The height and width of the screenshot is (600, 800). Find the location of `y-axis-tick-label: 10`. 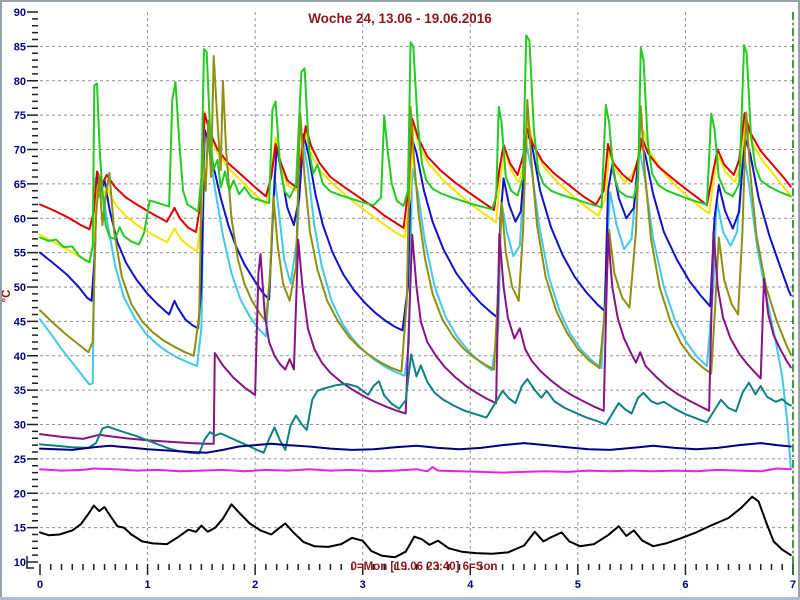

y-axis-tick-label: 10 is located at coordinates (20, 563).